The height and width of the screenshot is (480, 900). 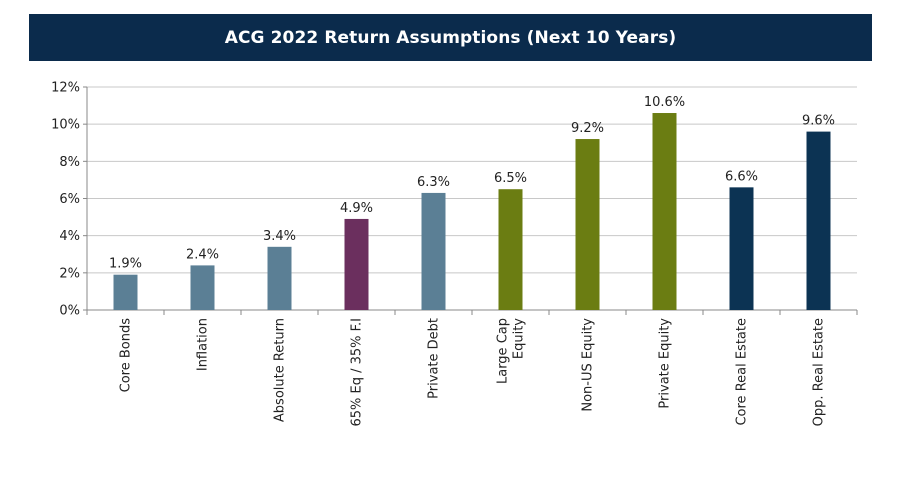 I want to click on data-label: 4.9%, so click(x=356, y=208).